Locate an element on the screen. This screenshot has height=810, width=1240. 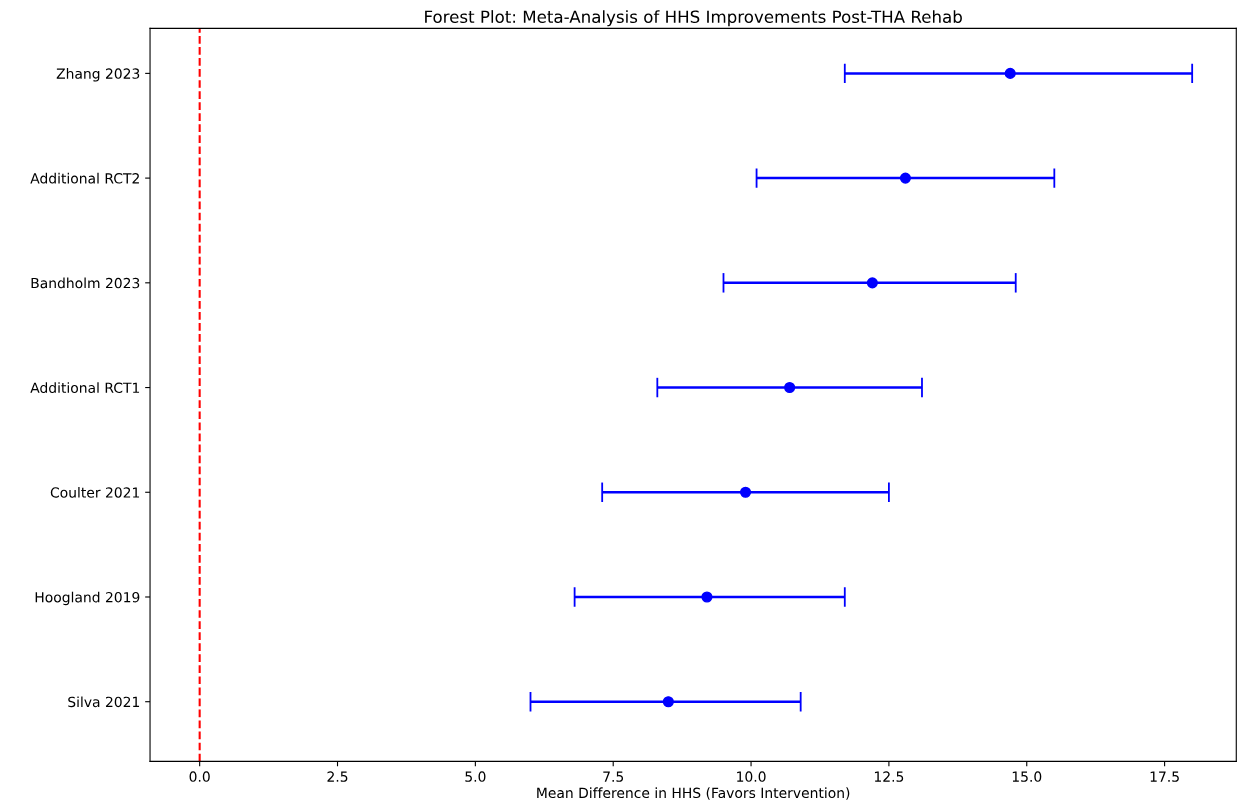
y-tick-label: Additional RCT1 is located at coordinates (85, 388).